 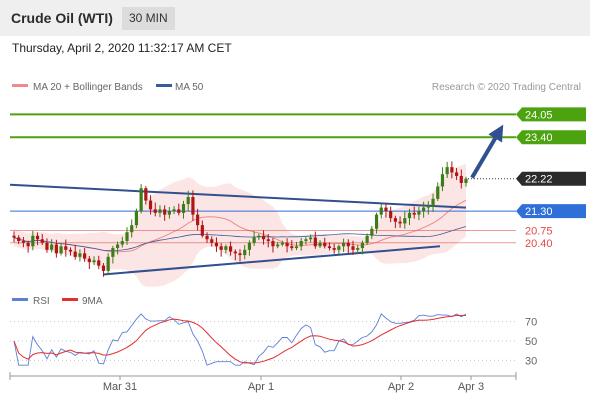 What do you see at coordinates (539, 138) in the screenshot?
I see `resistance-label-23.40: 23.40` at bounding box center [539, 138].